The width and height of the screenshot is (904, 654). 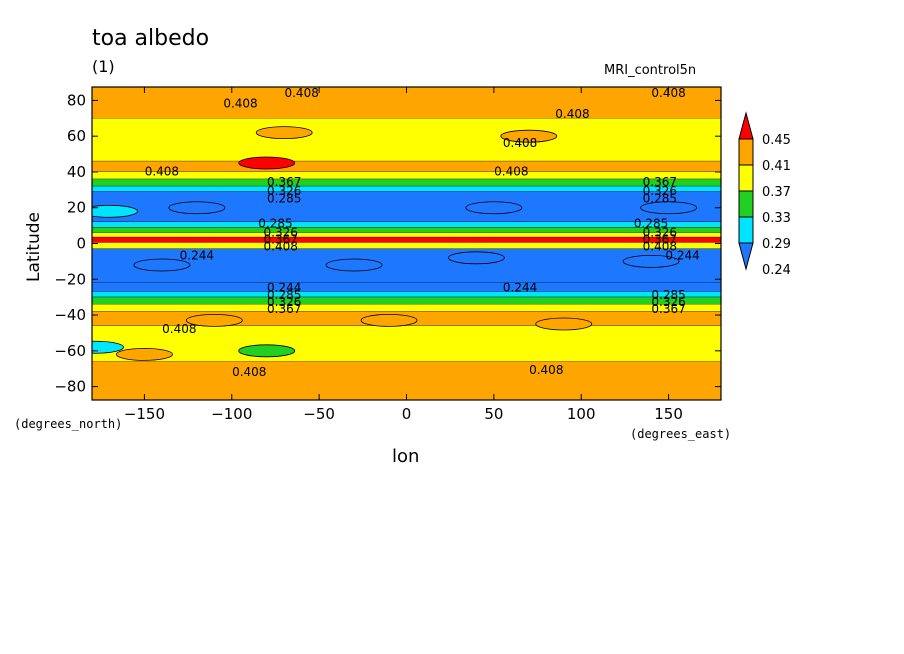 I want to click on chart-subtitle: (1), so click(x=103, y=66).